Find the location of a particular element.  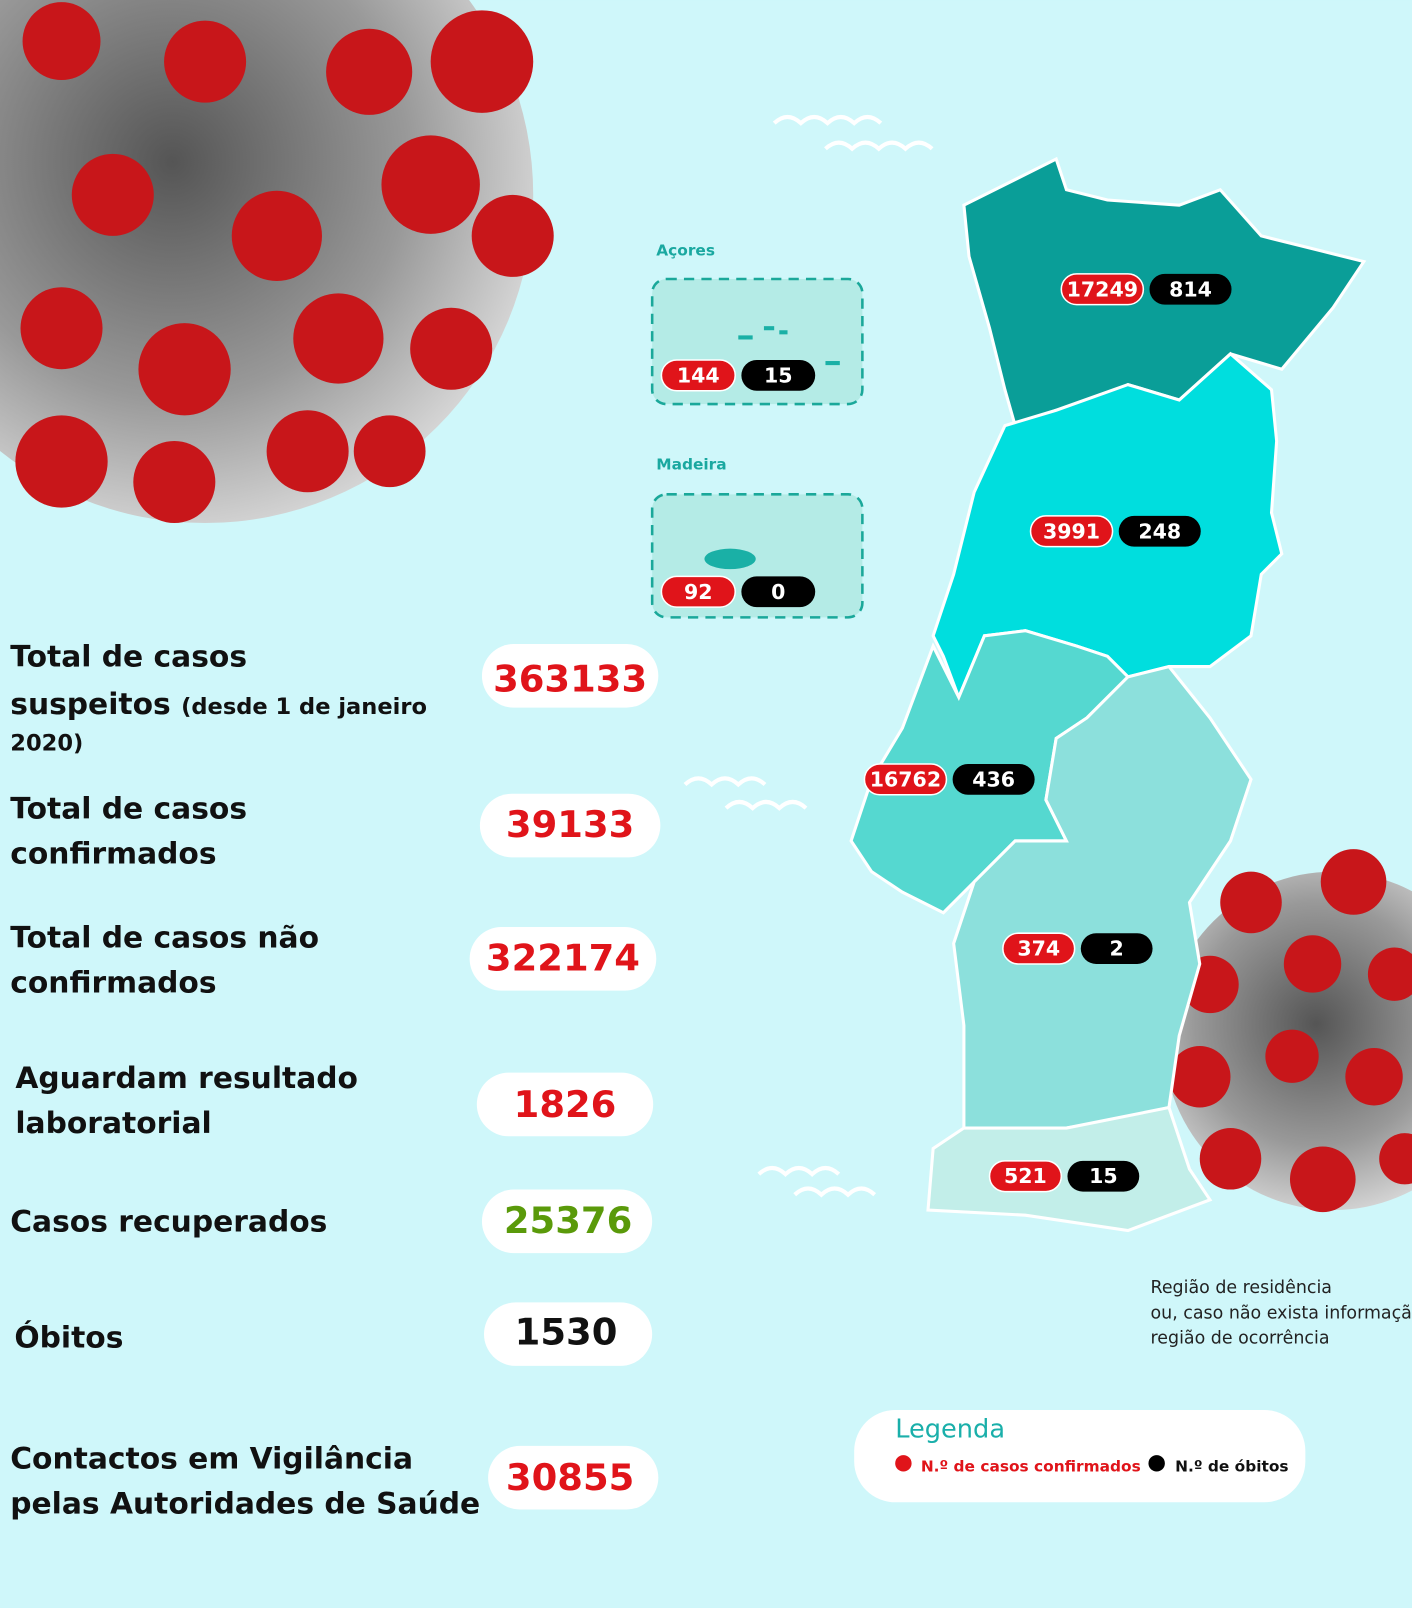

stat-label: Contactos em Vigilância is located at coordinates (211, 1458).